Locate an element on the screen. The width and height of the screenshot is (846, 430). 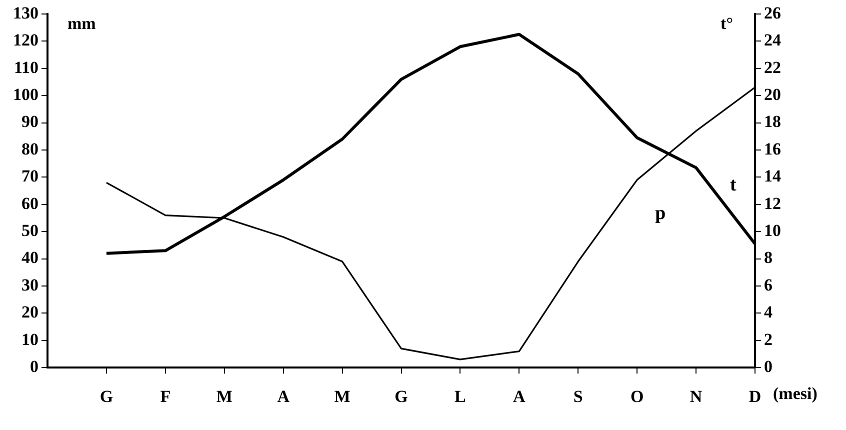
y-tick-label: 120 is located at coordinates (25, 40).